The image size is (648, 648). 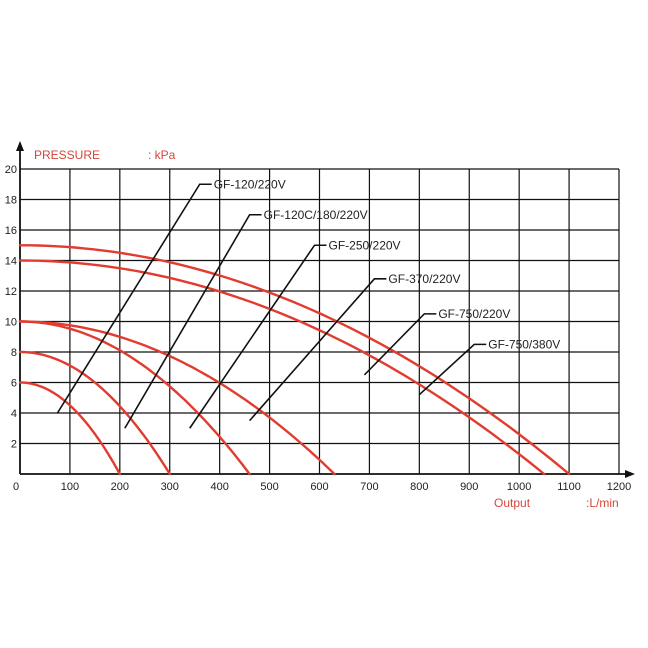 What do you see at coordinates (369, 487) in the screenshot?
I see `x-tick-label: 700` at bounding box center [369, 487].